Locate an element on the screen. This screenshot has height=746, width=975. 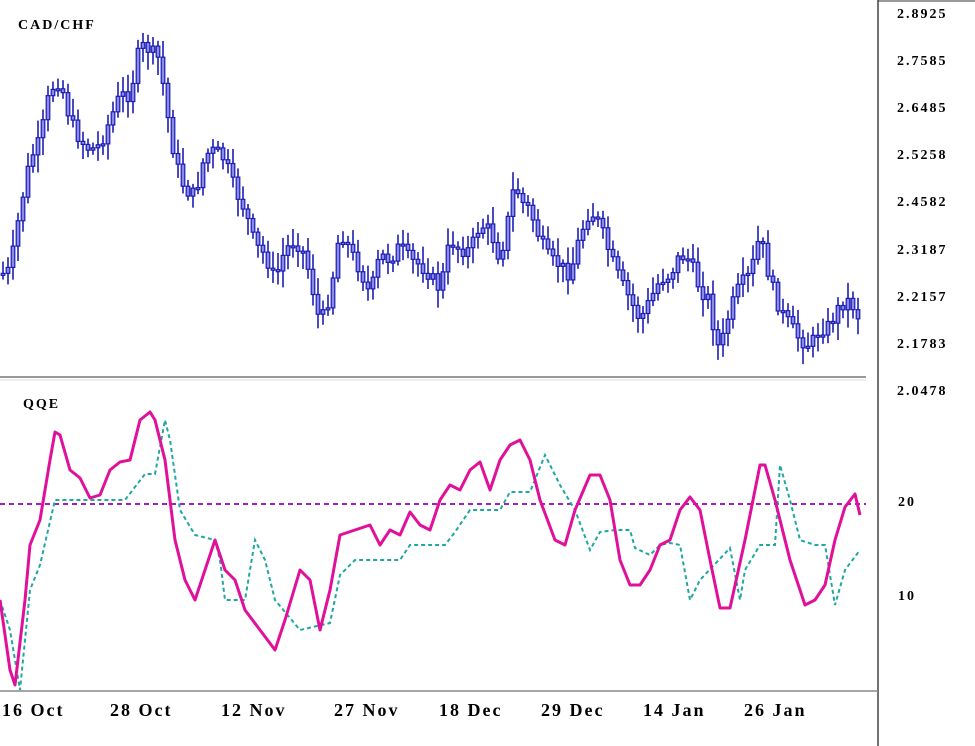
price-panel-title: CAD/CHF is located at coordinates (57, 25).